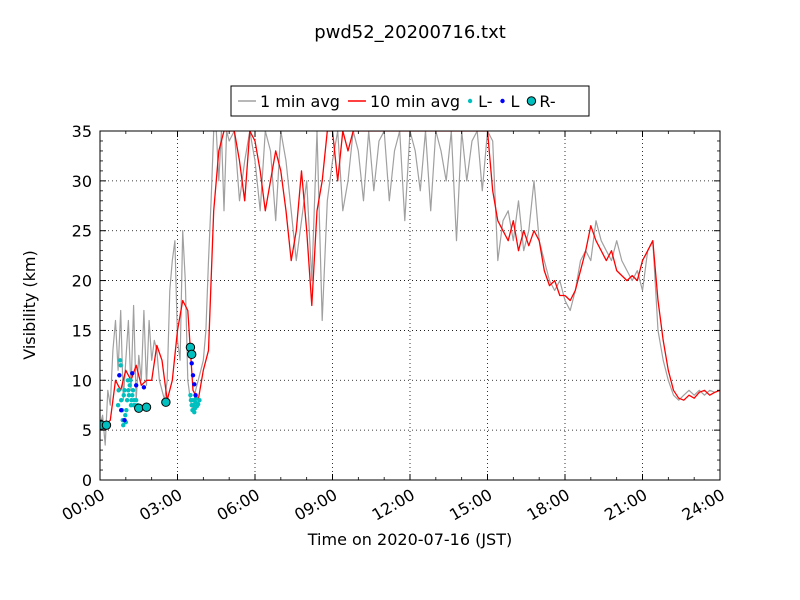 The height and width of the screenshot is (600, 800). I want to click on legend-label-r: R-, so click(547, 101).